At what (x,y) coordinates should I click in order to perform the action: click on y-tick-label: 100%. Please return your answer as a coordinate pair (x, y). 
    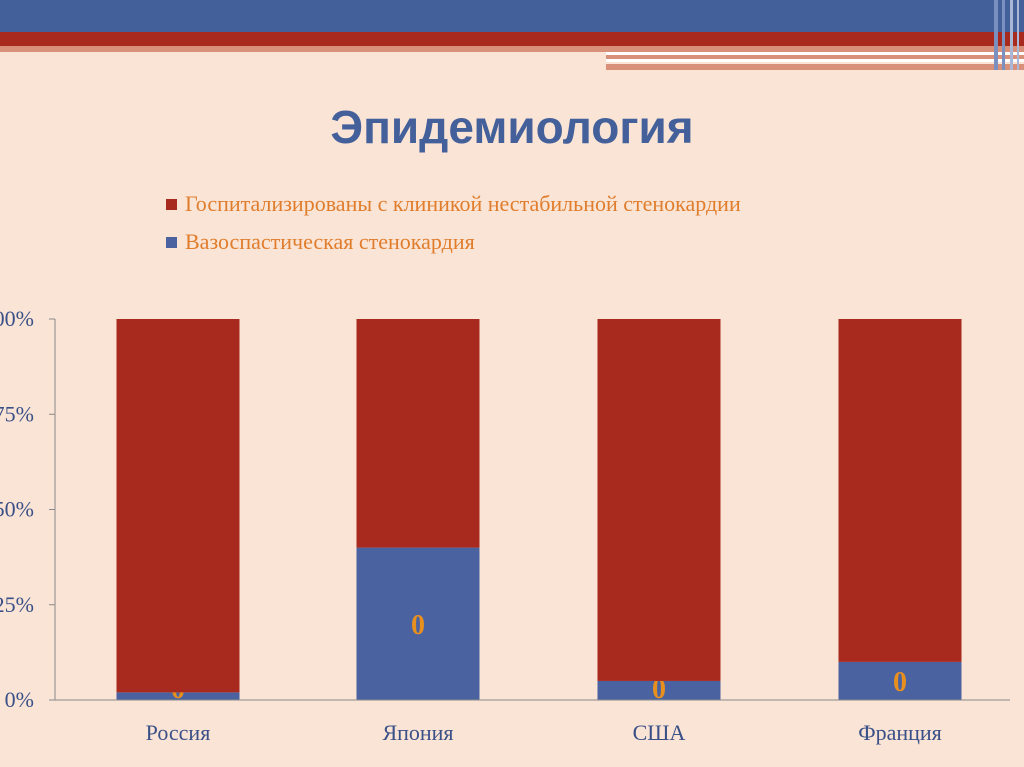
    Looking at the image, I should click on (17, 318).